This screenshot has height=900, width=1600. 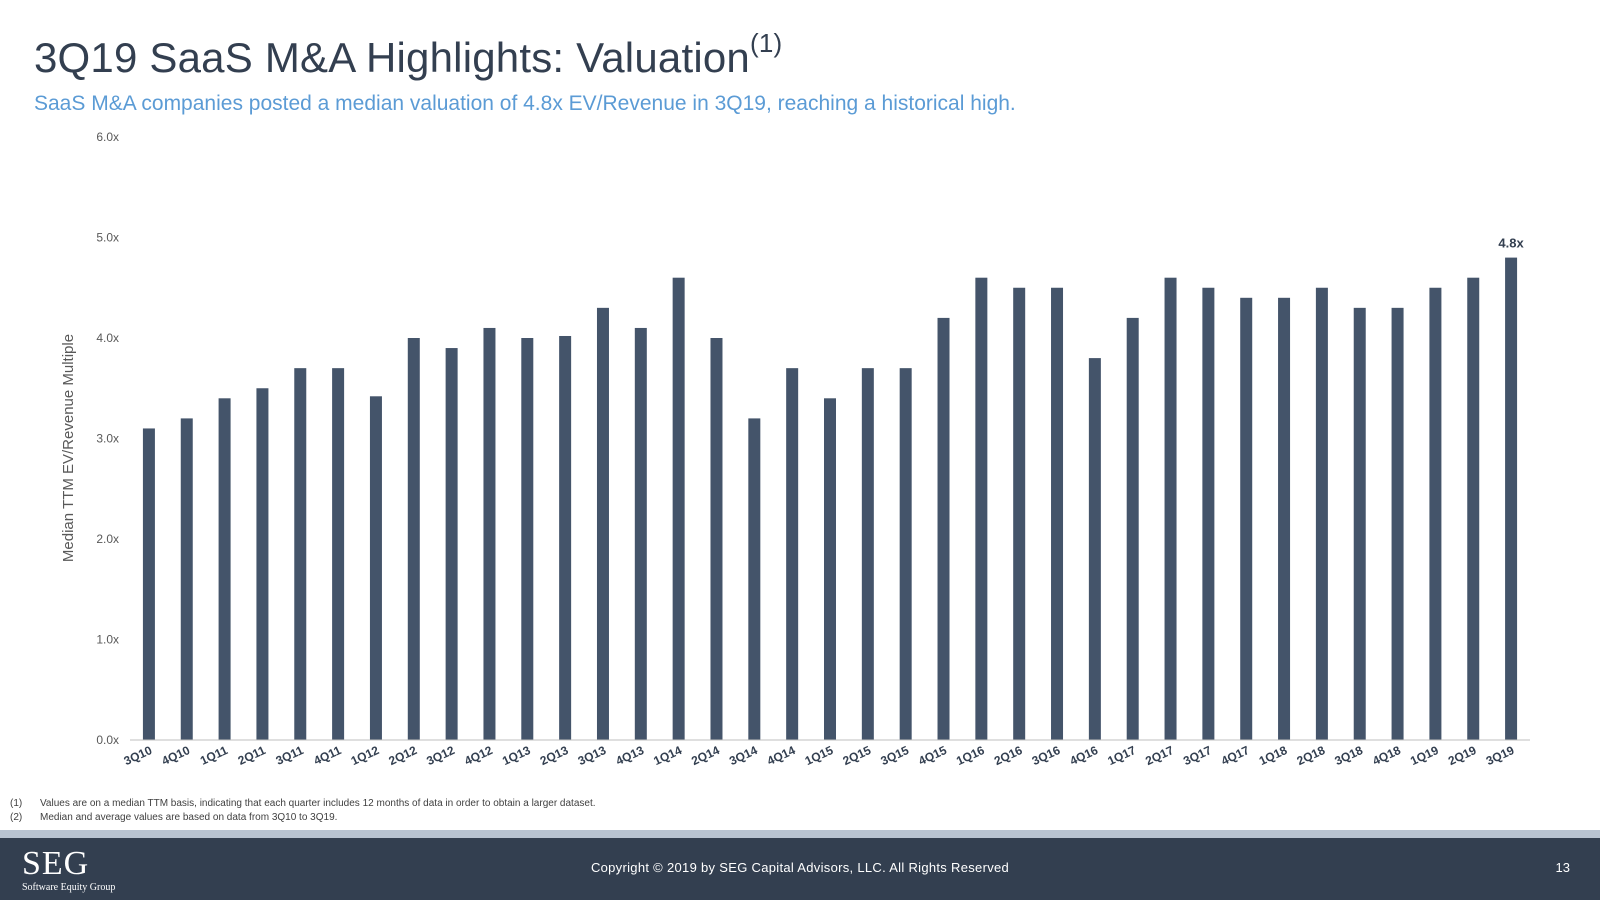 What do you see at coordinates (857, 755) in the screenshot?
I see `x-tick-label: 2Q15` at bounding box center [857, 755].